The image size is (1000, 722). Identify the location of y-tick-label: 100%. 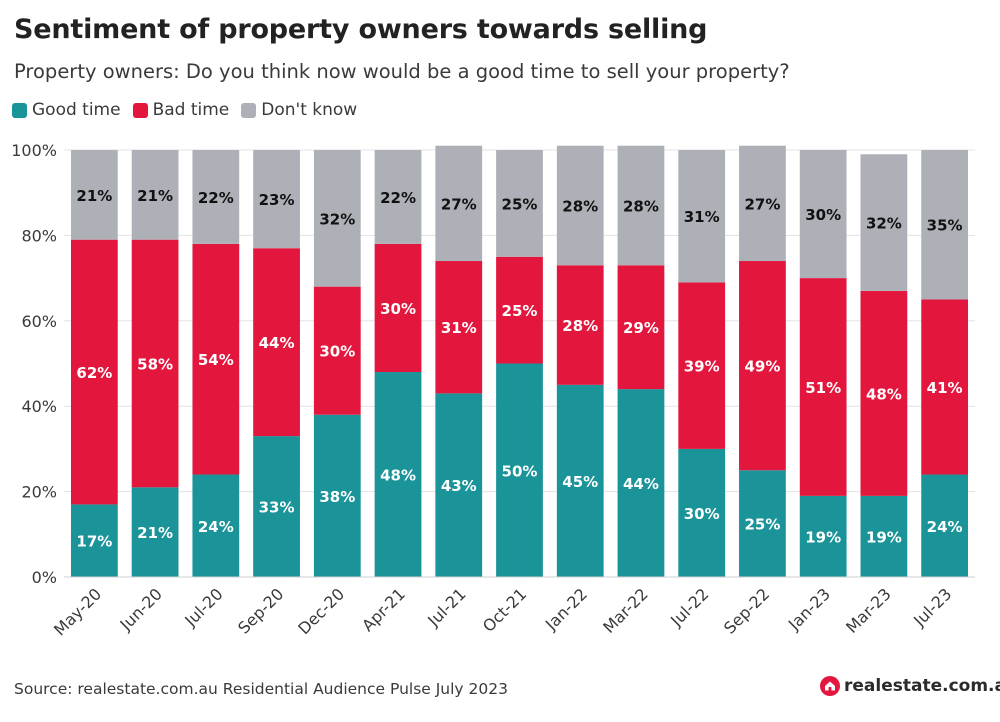
(34, 150).